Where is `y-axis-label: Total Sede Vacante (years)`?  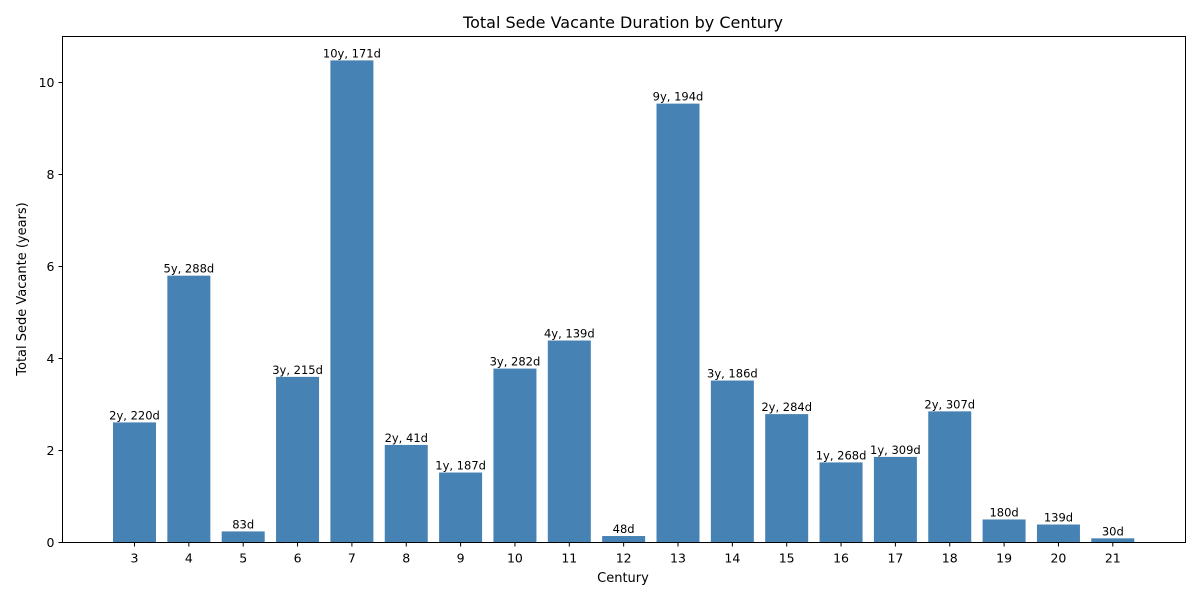
y-axis-label: Total Sede Vacante (years) is located at coordinates (22, 289).